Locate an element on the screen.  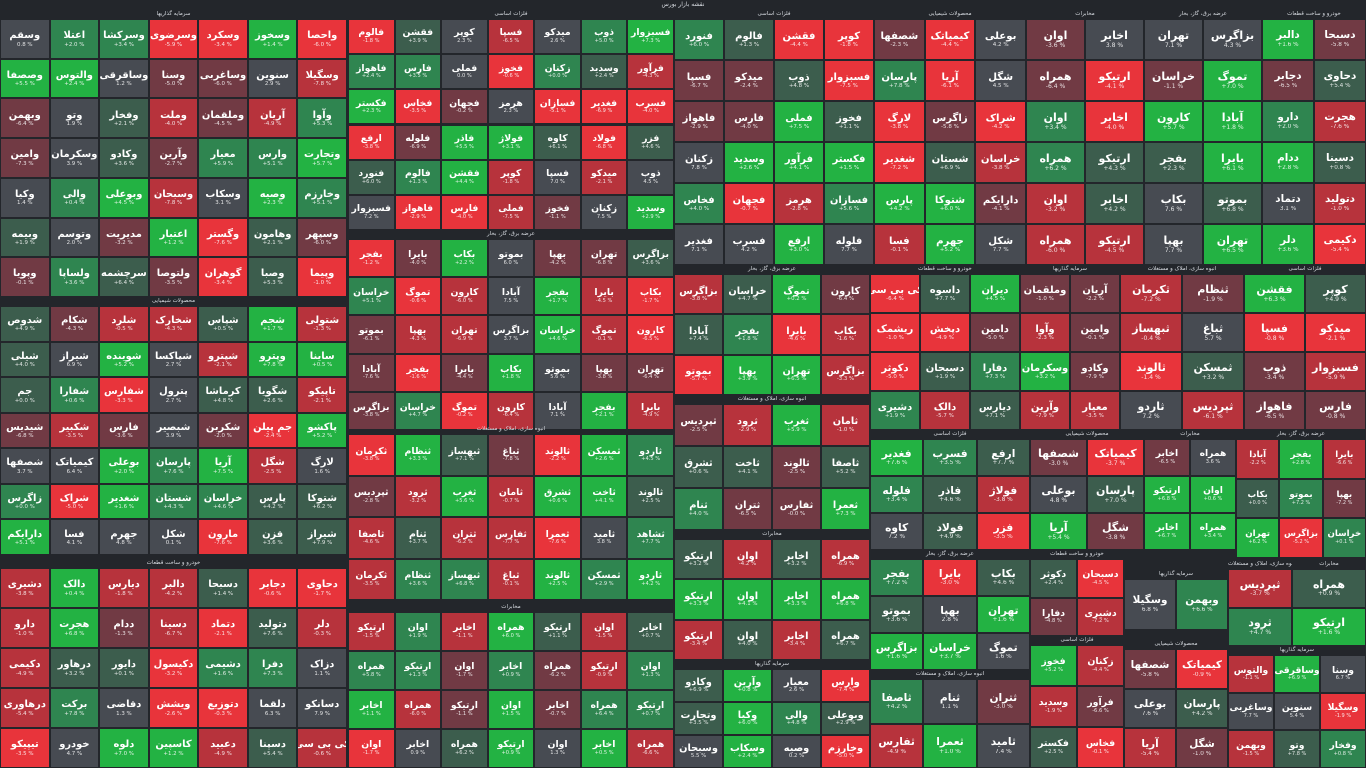
stock-tile: جهرم 4.8 % is located at coordinates (124, 537).